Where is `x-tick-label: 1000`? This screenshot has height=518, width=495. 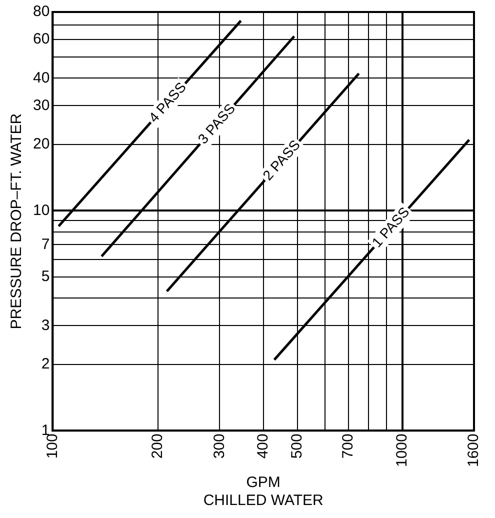 x-tick-label: 1000 is located at coordinates (402, 451).